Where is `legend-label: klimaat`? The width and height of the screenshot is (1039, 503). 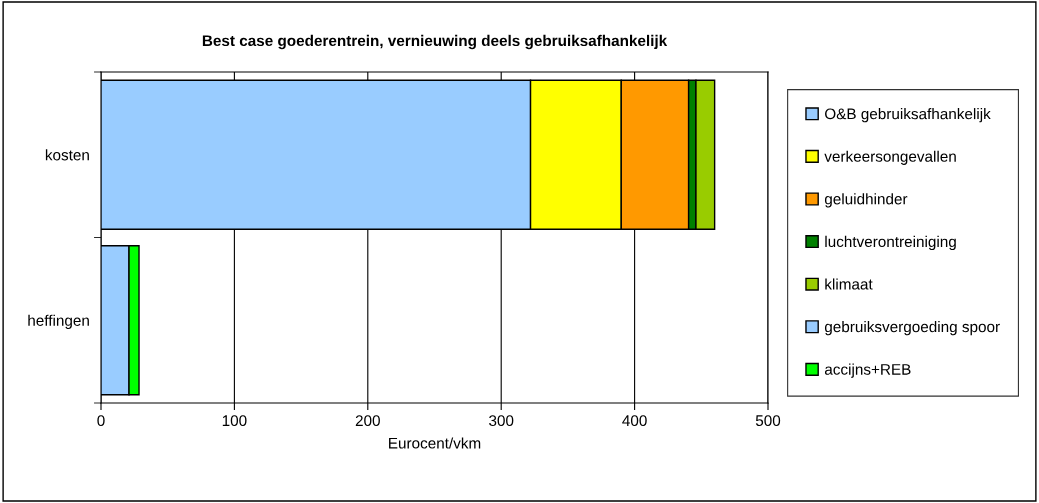
legend-label: klimaat is located at coordinates (849, 284).